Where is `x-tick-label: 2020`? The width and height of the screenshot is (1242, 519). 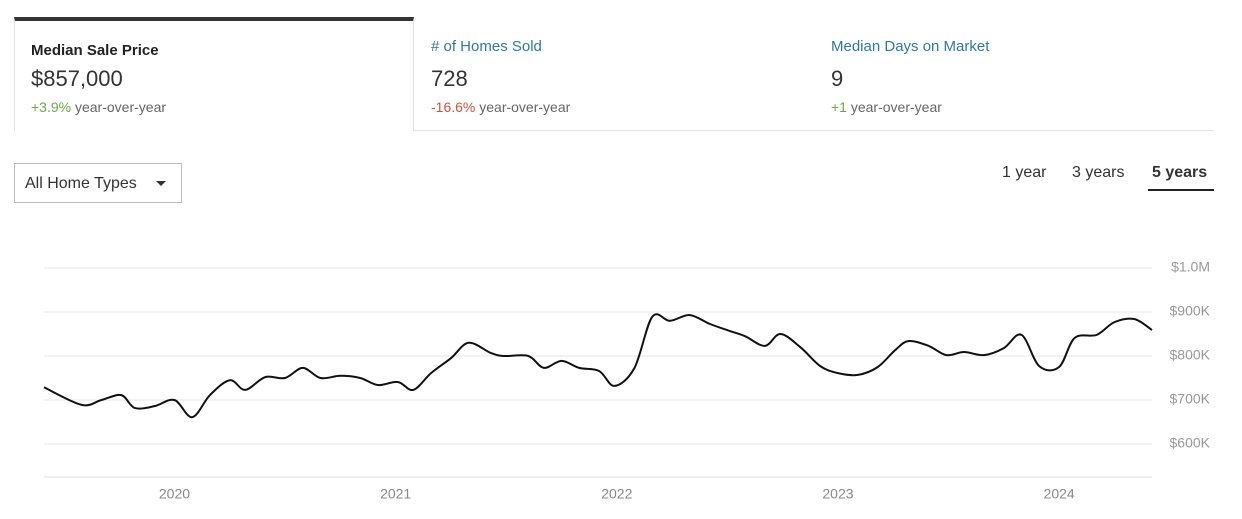 x-tick-label: 2020 is located at coordinates (174, 494).